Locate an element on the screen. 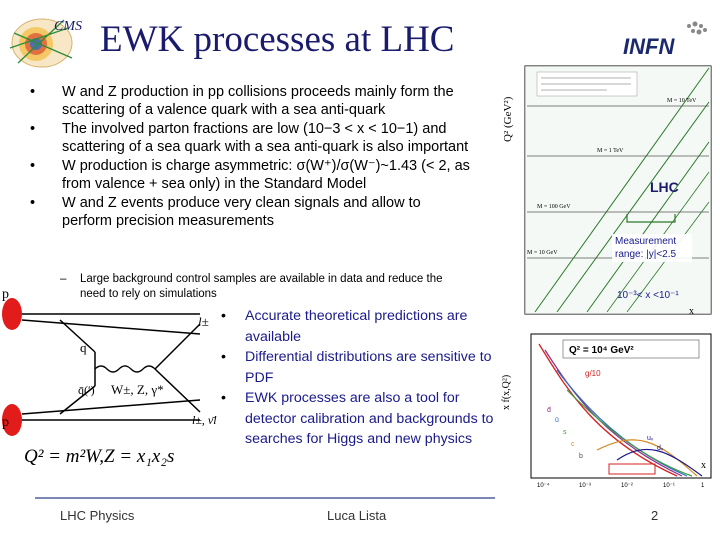 The height and width of the screenshot is (540, 720). boson-label: W±, Z, γ* is located at coordinates (137, 389).